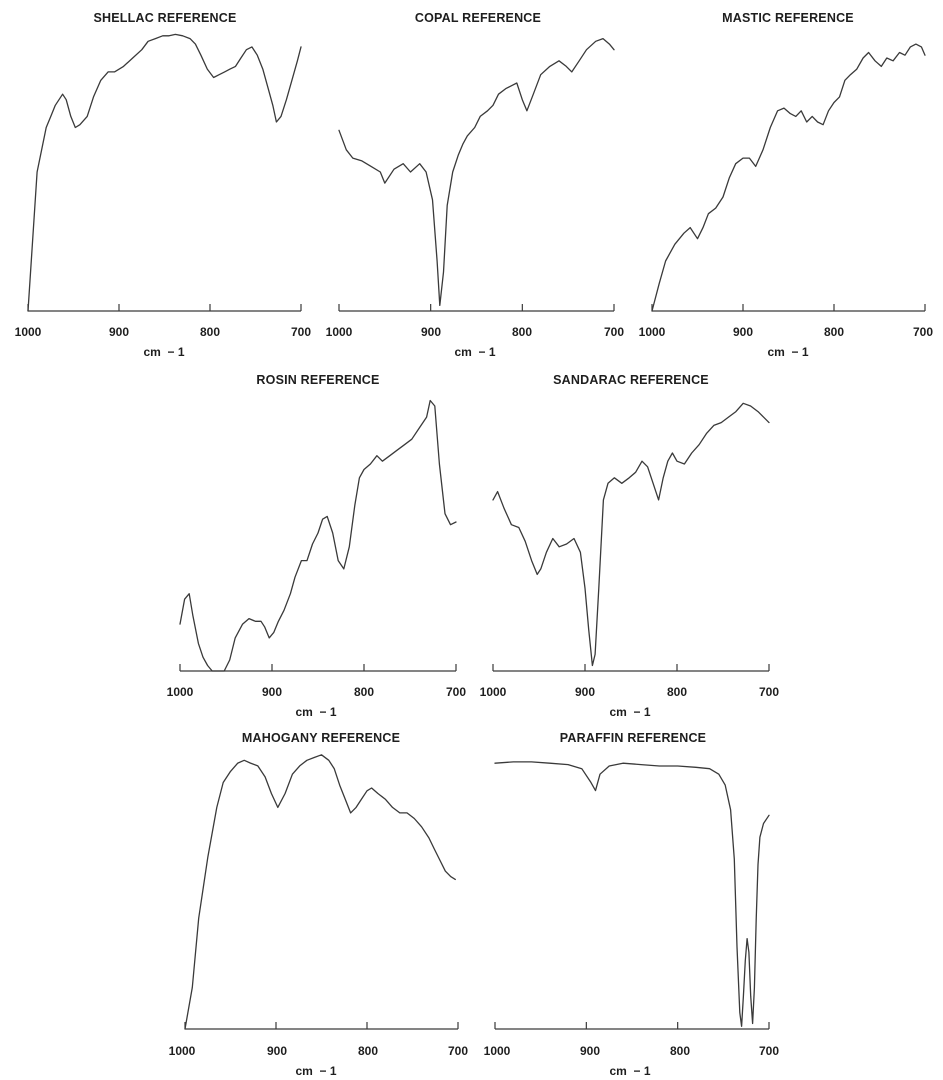 Image resolution: width=943 pixels, height=1080 pixels. Describe the element at coordinates (165, 18) in the screenshot. I see `chart-title: SHELLAC REFERENCE` at that location.